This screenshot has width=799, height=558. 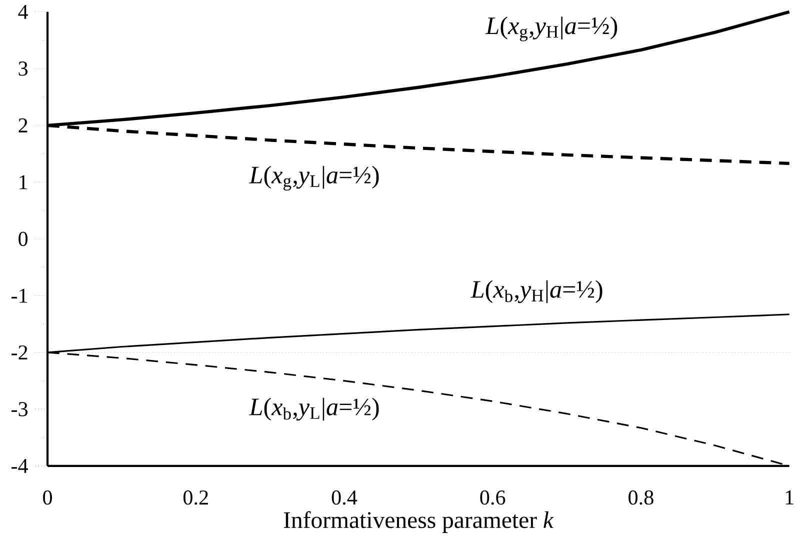 What do you see at coordinates (493, 497) in the screenshot?
I see `x-tick-label: 0.6` at bounding box center [493, 497].